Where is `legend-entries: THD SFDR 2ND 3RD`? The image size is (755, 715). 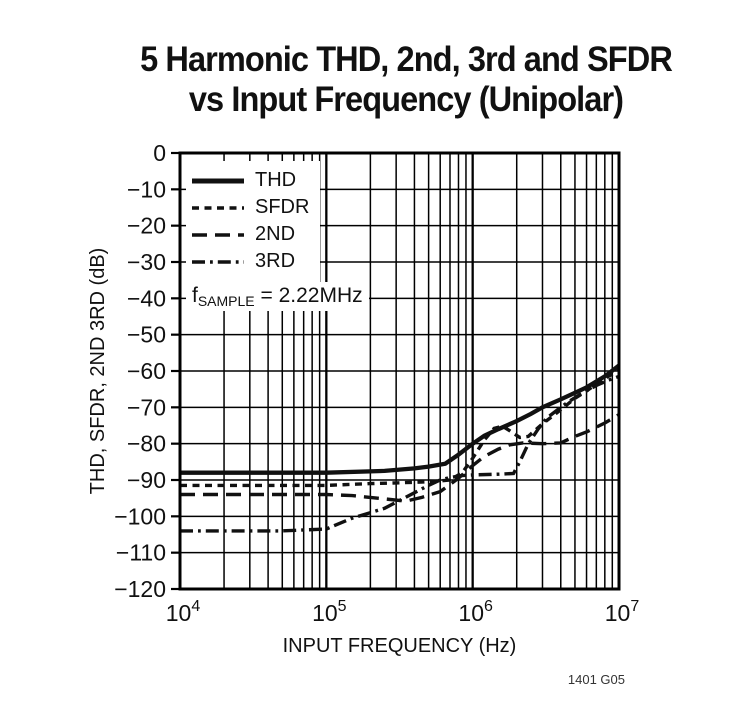 legend-entries: THD SFDR 2ND 3RD is located at coordinates (256, 221).